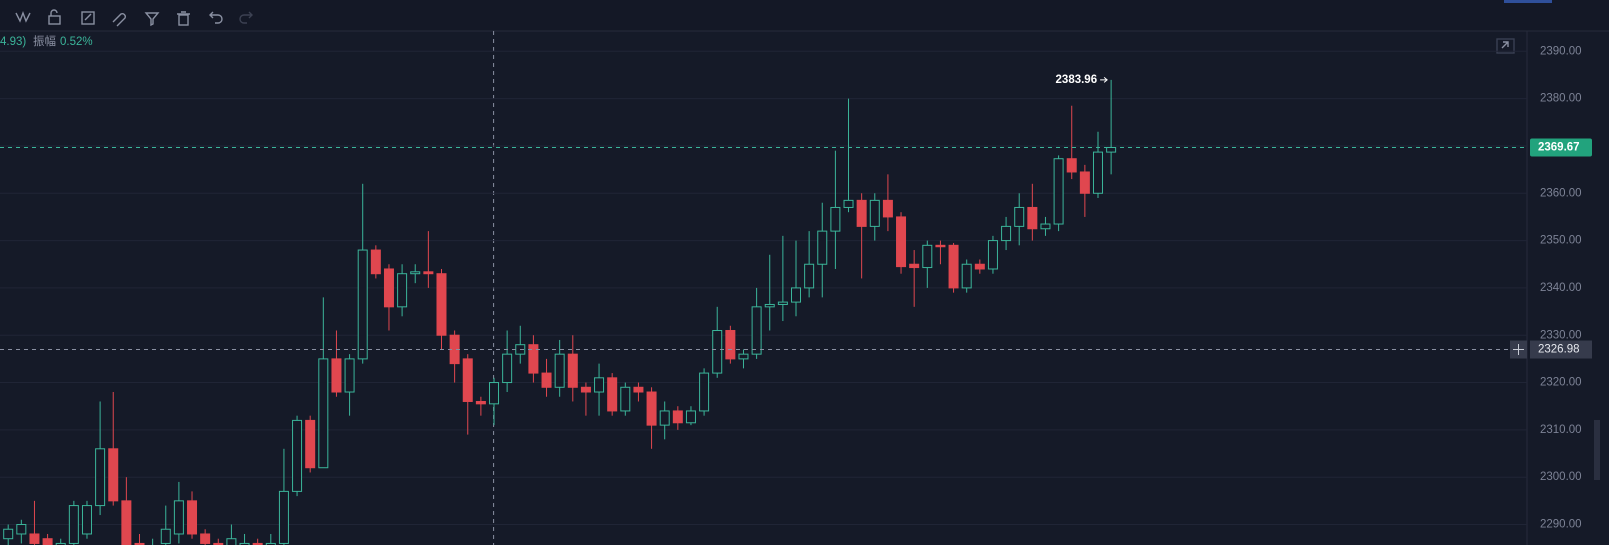 The height and width of the screenshot is (545, 1609). Describe the element at coordinates (246, 17) in the screenshot. I see `redo-button` at that location.